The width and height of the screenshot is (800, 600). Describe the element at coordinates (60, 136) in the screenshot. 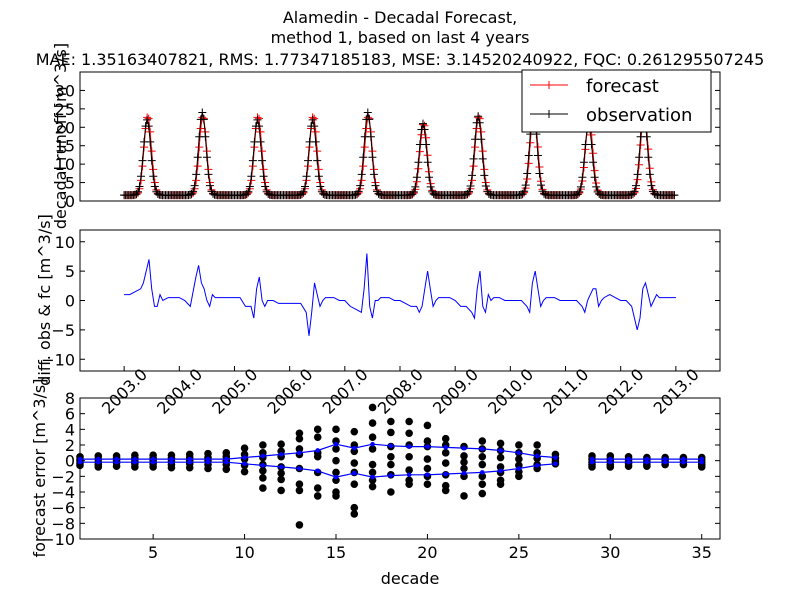

I see `panel1-ylabel: decadal runoff [m^3/s]` at that location.